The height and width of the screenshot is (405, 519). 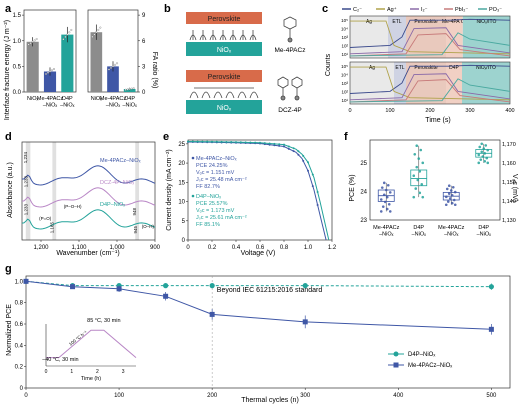 I want to click on plot-frame, so click(x=430, y=37).